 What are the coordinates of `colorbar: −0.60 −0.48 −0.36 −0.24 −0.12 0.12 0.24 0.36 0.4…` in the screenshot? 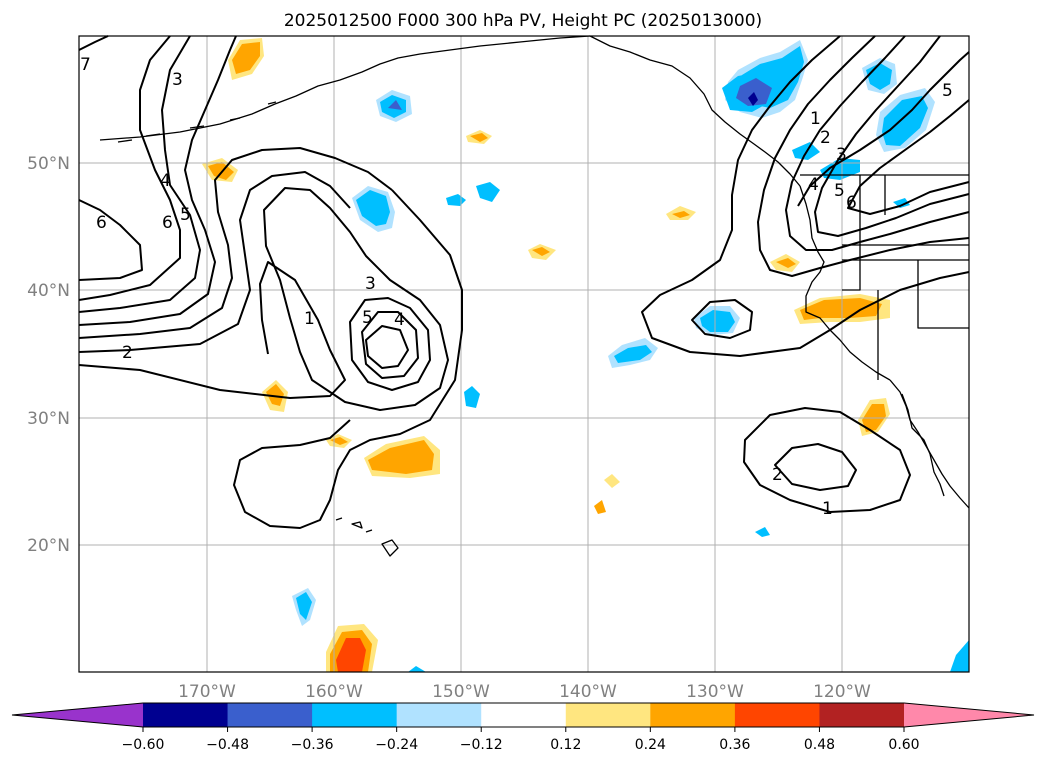 It's located at (523, 727).